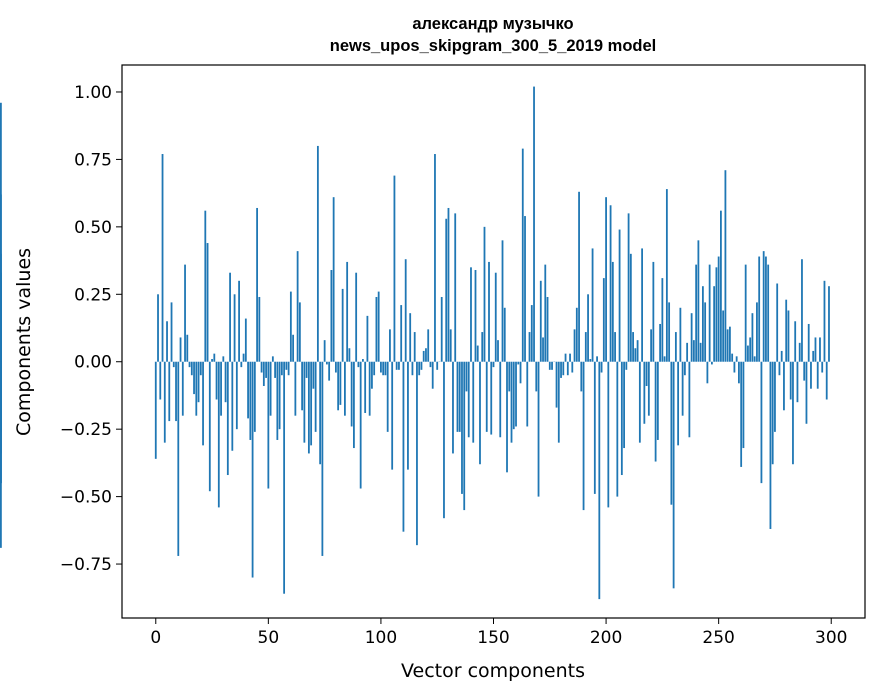 This screenshot has height=696, width=880. What do you see at coordinates (155, 638) in the screenshot?
I see `x-tick-label: 0` at bounding box center [155, 638].